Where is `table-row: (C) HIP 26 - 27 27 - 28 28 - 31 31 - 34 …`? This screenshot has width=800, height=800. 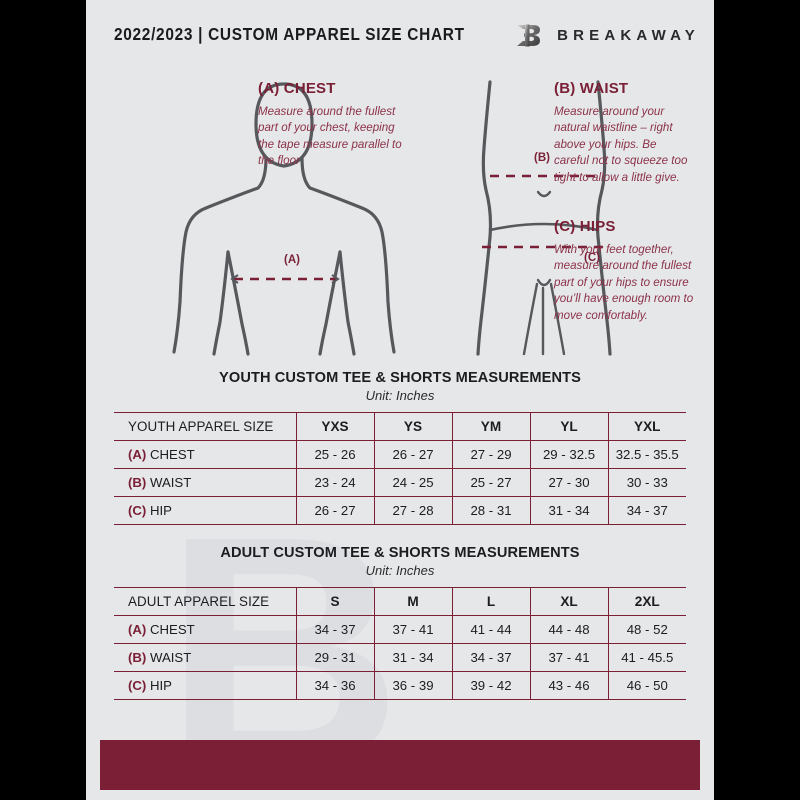 table-row: (C) HIP 26 - 27 27 - 28 28 - 31 31 - 34 … is located at coordinates (400, 510).